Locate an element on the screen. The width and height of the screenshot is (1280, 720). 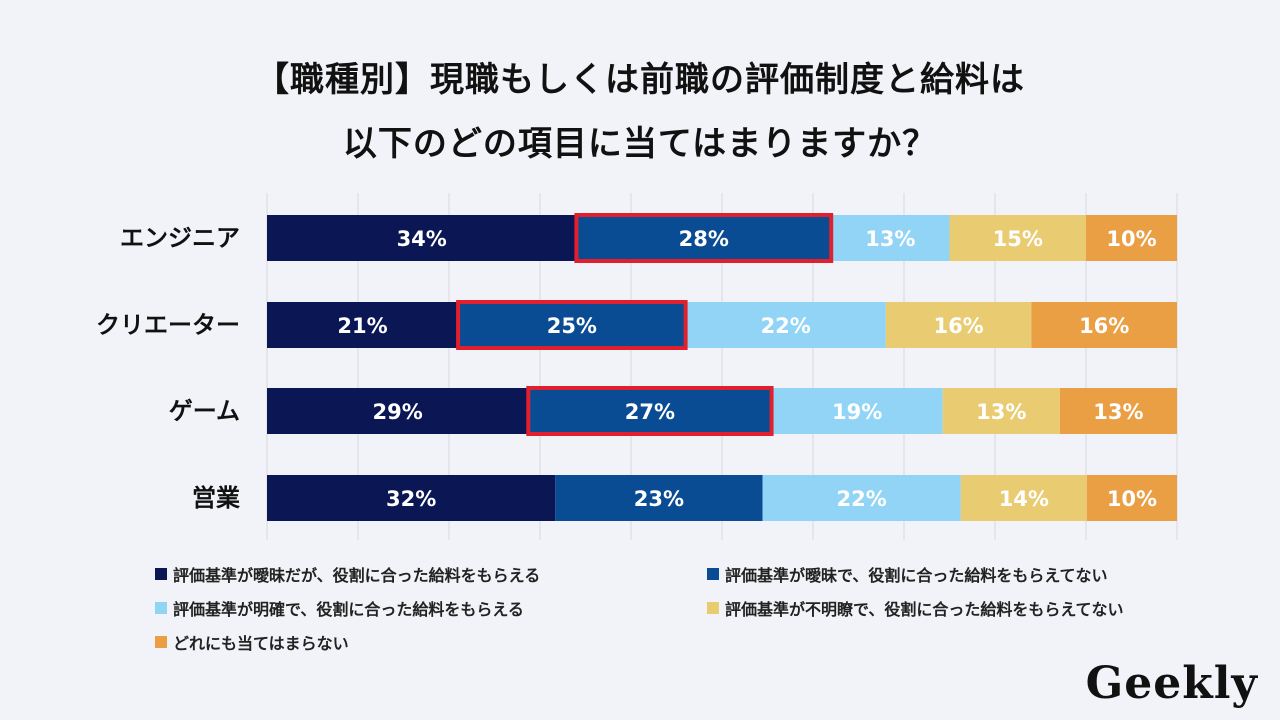
geekly-logo: Geekly is located at coordinates (1171, 683).